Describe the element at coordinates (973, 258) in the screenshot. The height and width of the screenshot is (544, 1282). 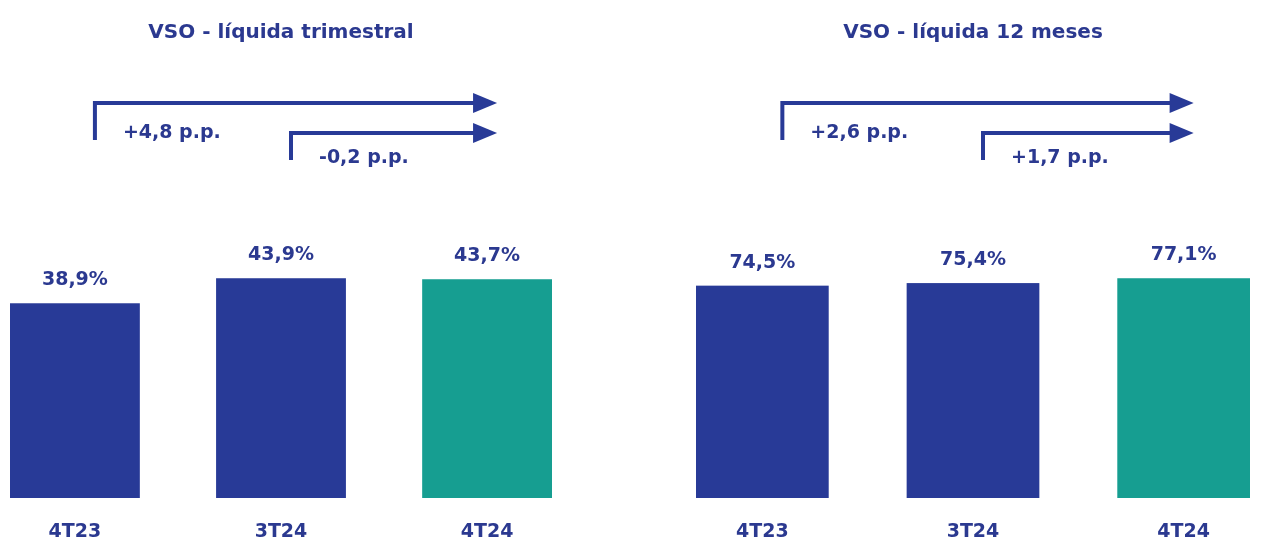
I see `data-label: 75,4%` at that location.